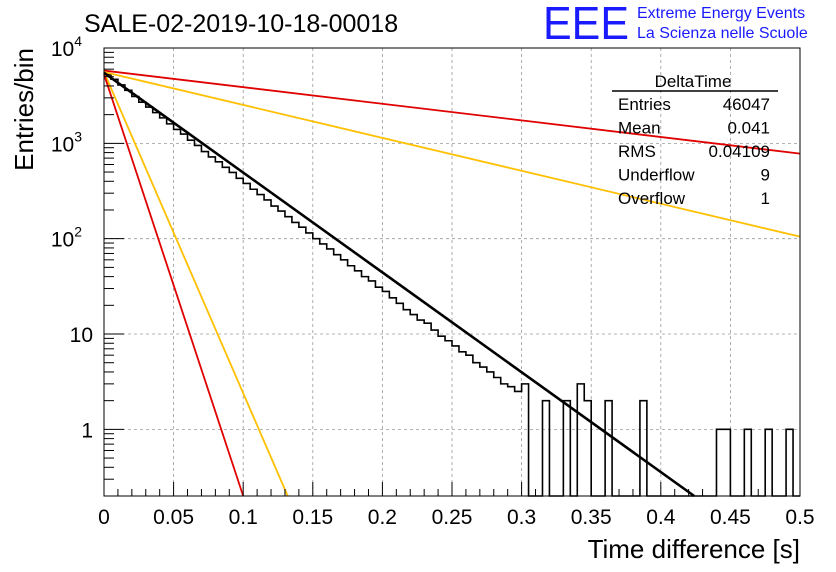 The image size is (836, 572). Describe the element at coordinates (722, 33) in the screenshot. I see `logo-line-2: La Scienza nelle Scuole` at that location.